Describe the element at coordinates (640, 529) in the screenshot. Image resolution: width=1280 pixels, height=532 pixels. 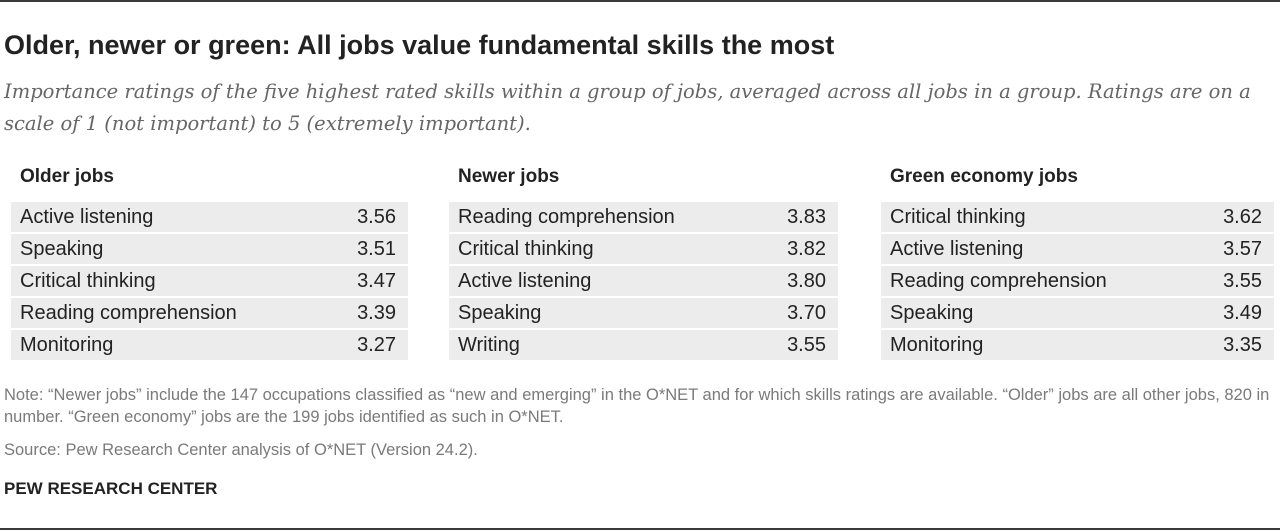
I see `bottom-rule` at that location.